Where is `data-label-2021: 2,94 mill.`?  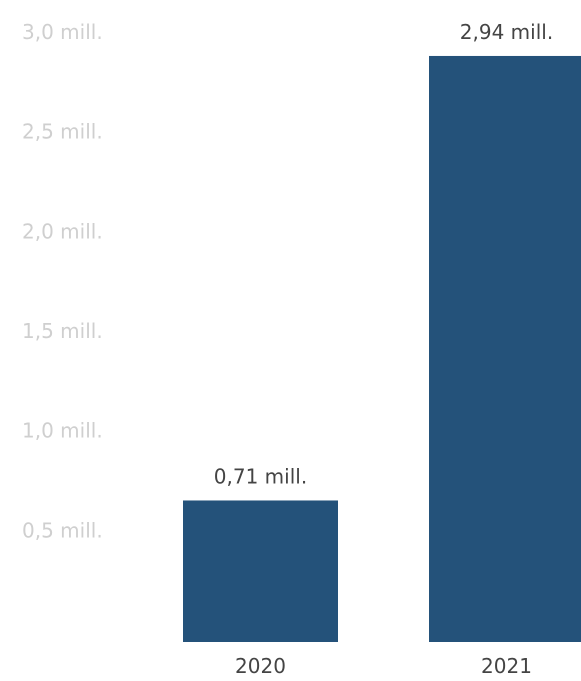
data-label-2021: 2,94 mill. is located at coordinates (506, 32).